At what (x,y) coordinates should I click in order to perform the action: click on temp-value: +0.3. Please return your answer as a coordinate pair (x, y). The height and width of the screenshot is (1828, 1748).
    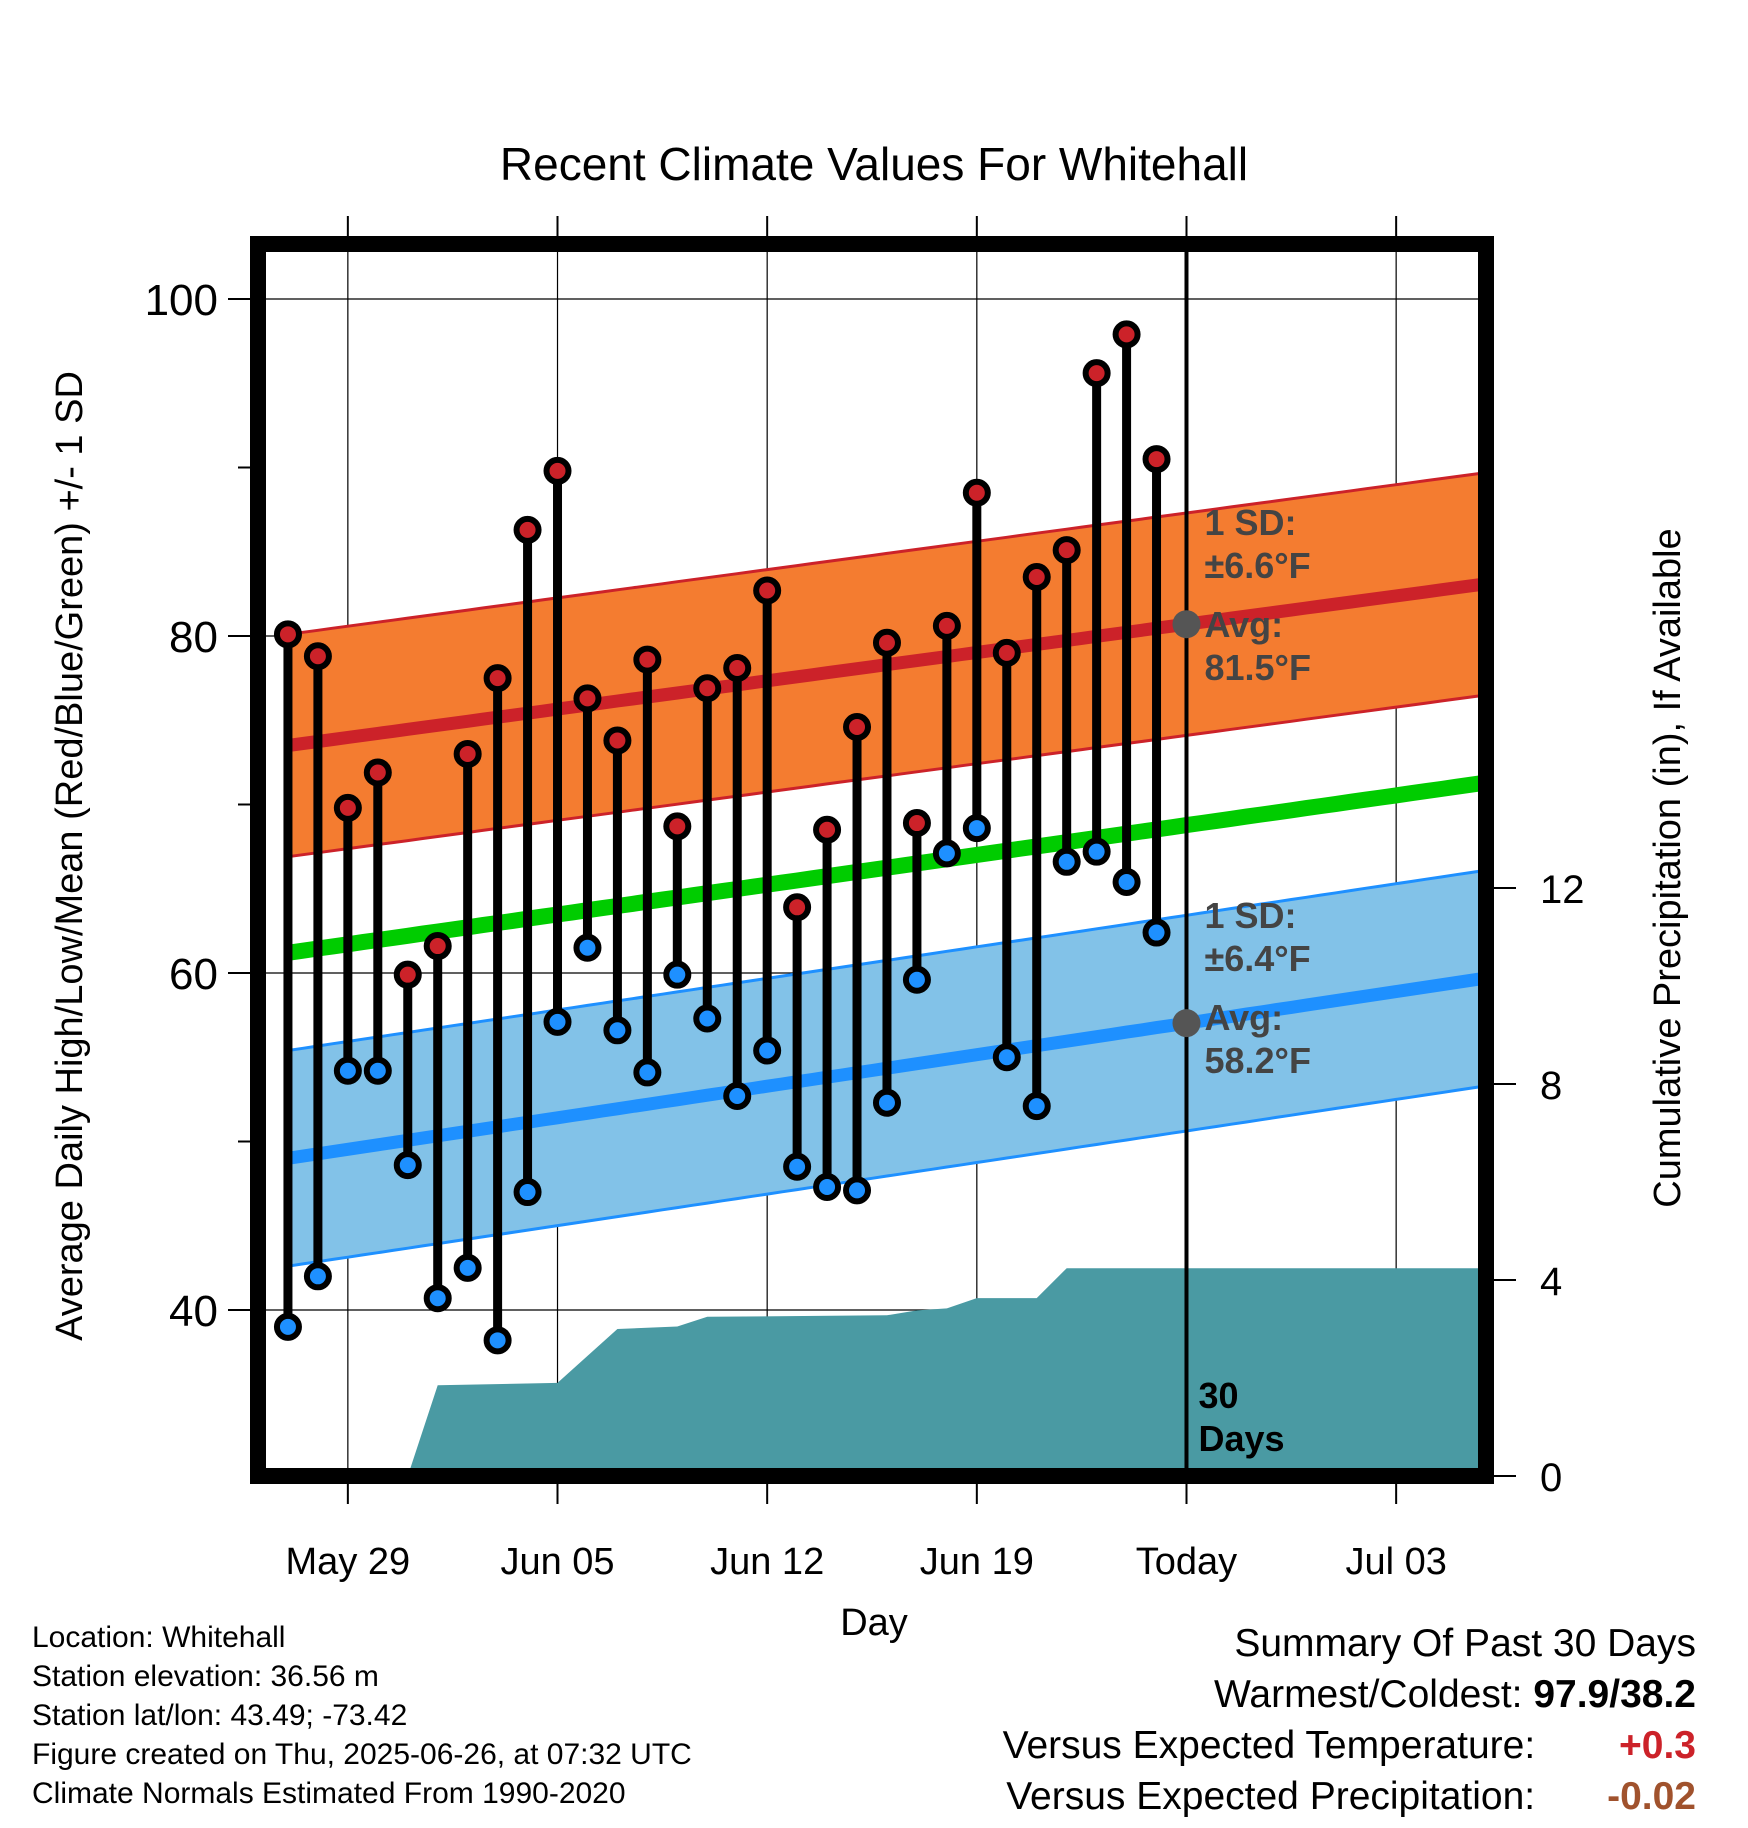
    Looking at the image, I should click on (1657, 1745).